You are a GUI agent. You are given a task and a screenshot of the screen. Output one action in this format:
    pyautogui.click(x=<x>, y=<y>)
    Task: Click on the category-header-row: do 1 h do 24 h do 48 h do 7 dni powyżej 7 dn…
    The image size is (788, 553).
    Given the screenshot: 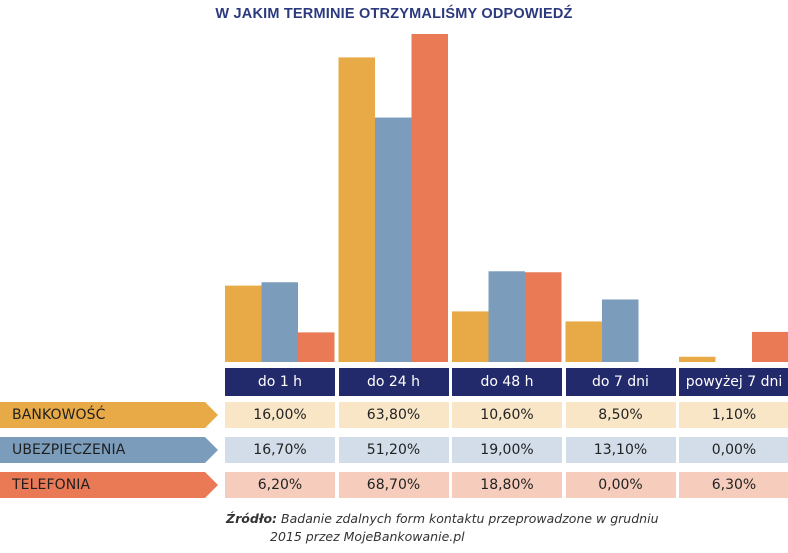 What is the action you would take?
    pyautogui.click(x=394, y=382)
    